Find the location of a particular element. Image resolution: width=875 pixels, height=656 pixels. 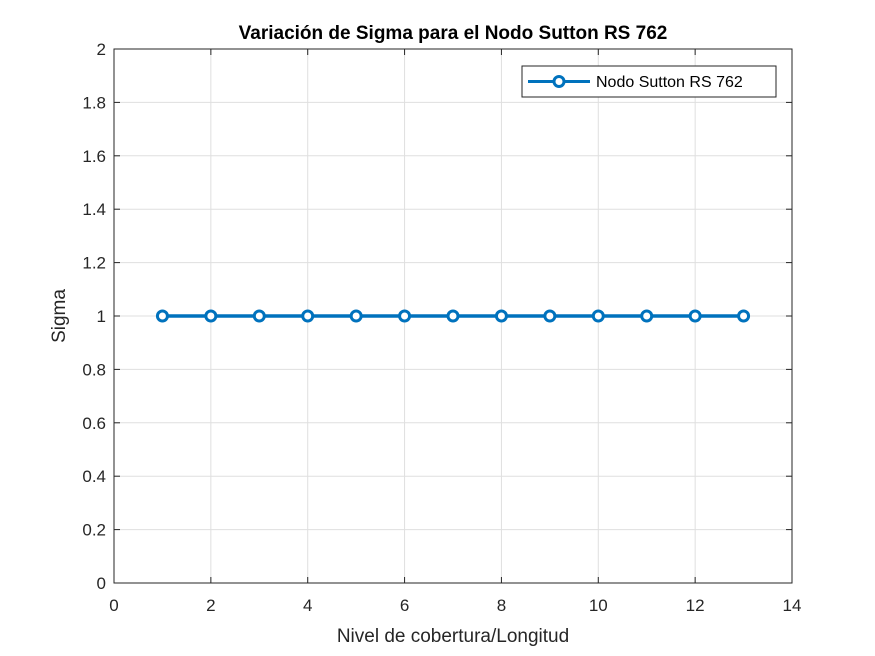

series is located at coordinates (453, 316).